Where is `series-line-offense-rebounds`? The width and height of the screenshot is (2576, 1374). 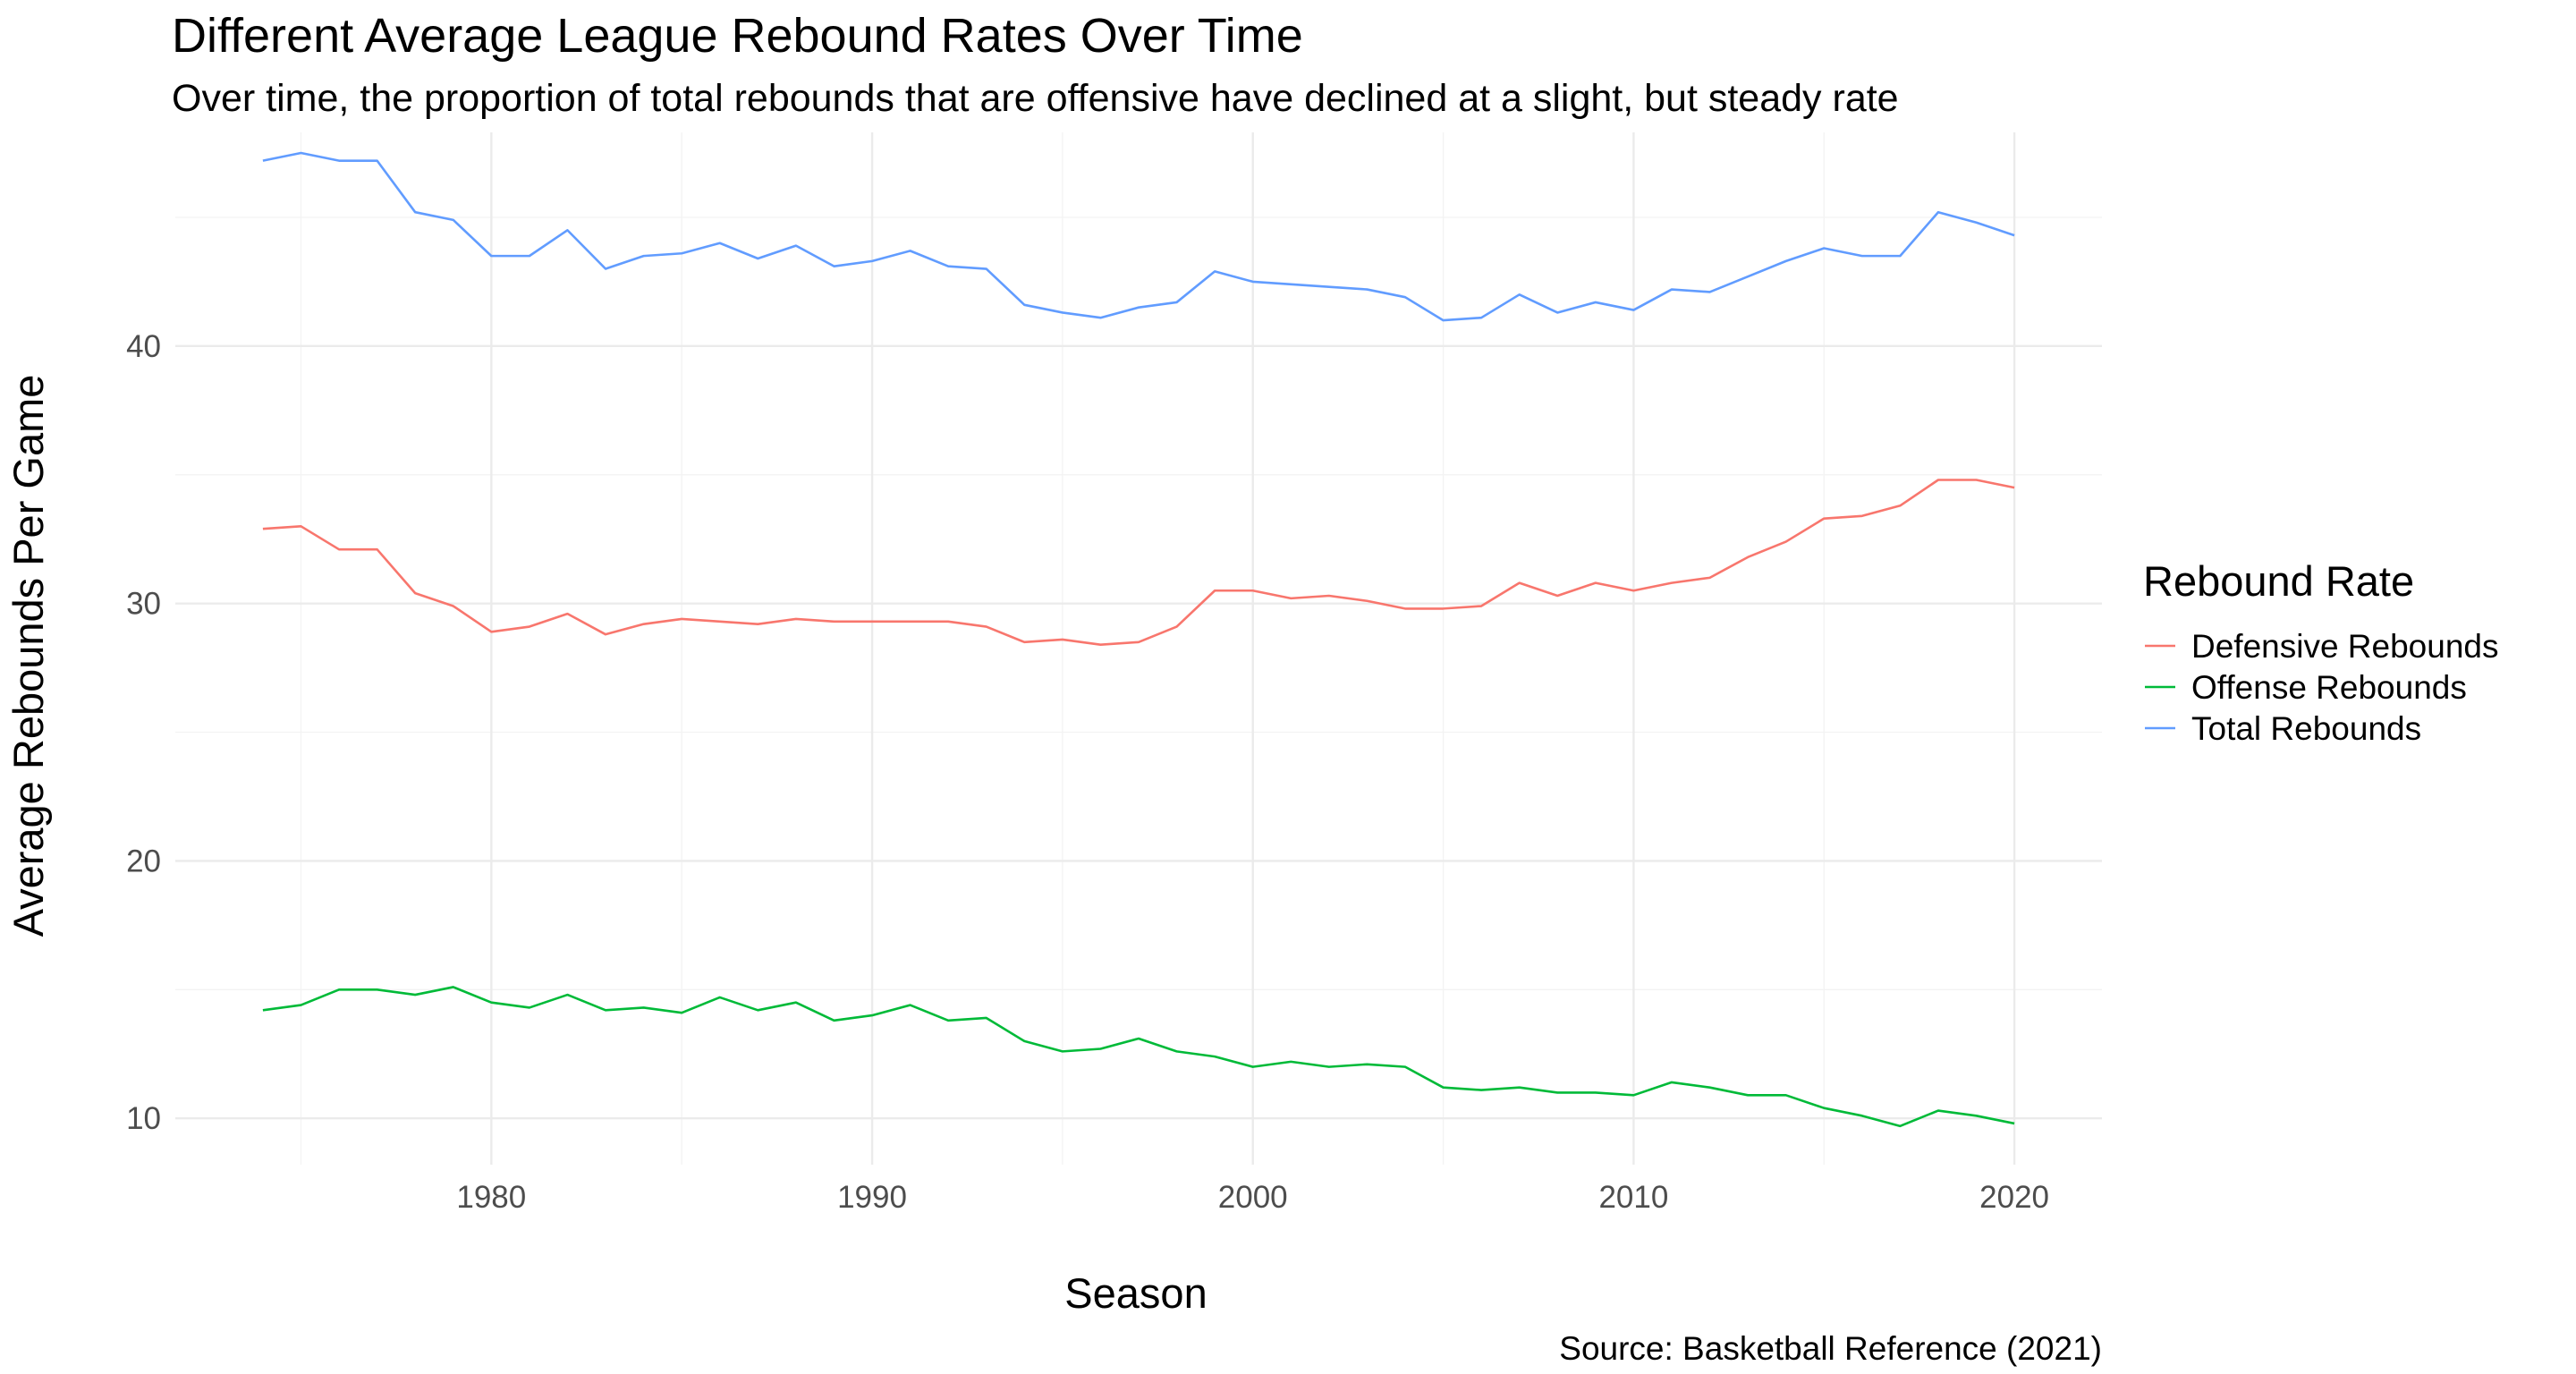 series-line-offense-rebounds is located at coordinates (1138, 1057).